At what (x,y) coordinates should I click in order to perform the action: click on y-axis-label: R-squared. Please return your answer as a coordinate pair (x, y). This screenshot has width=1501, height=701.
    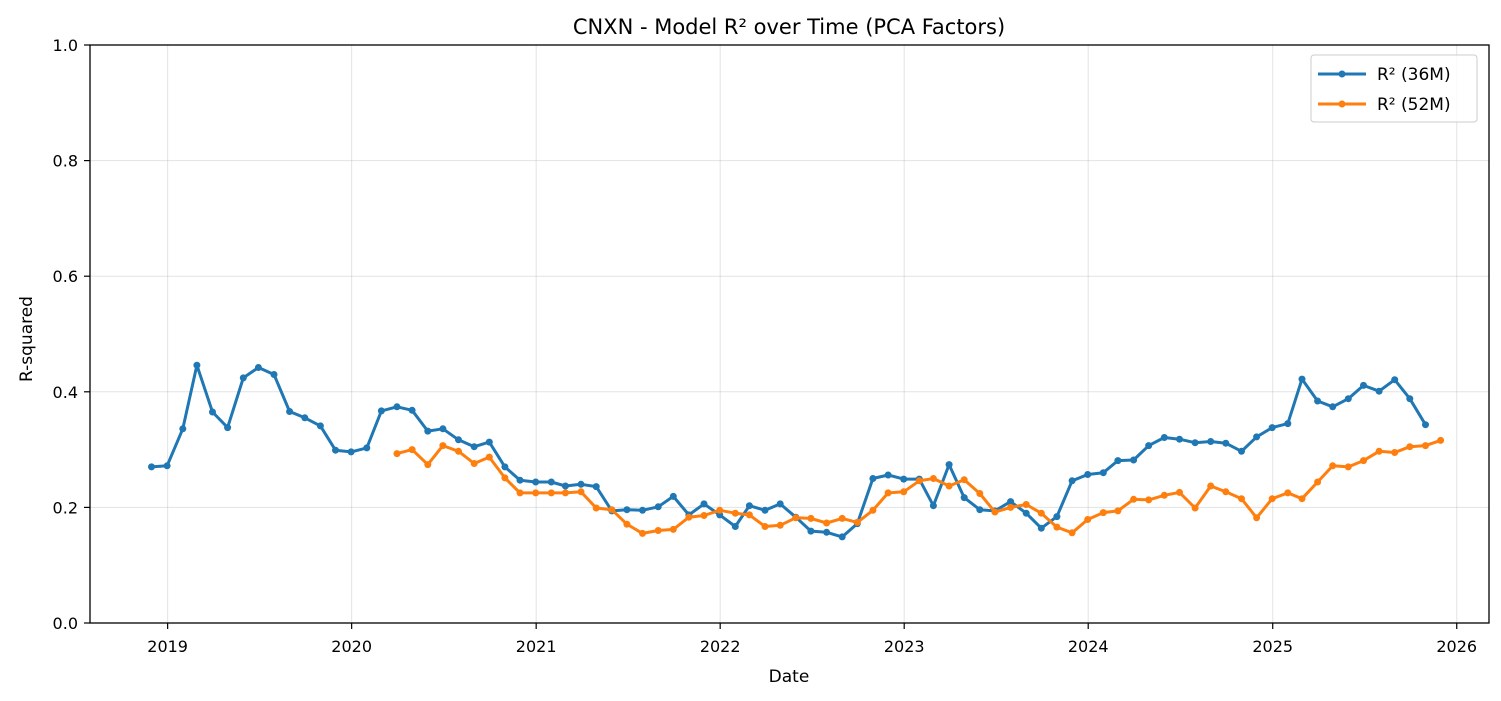
    Looking at the image, I should click on (27, 339).